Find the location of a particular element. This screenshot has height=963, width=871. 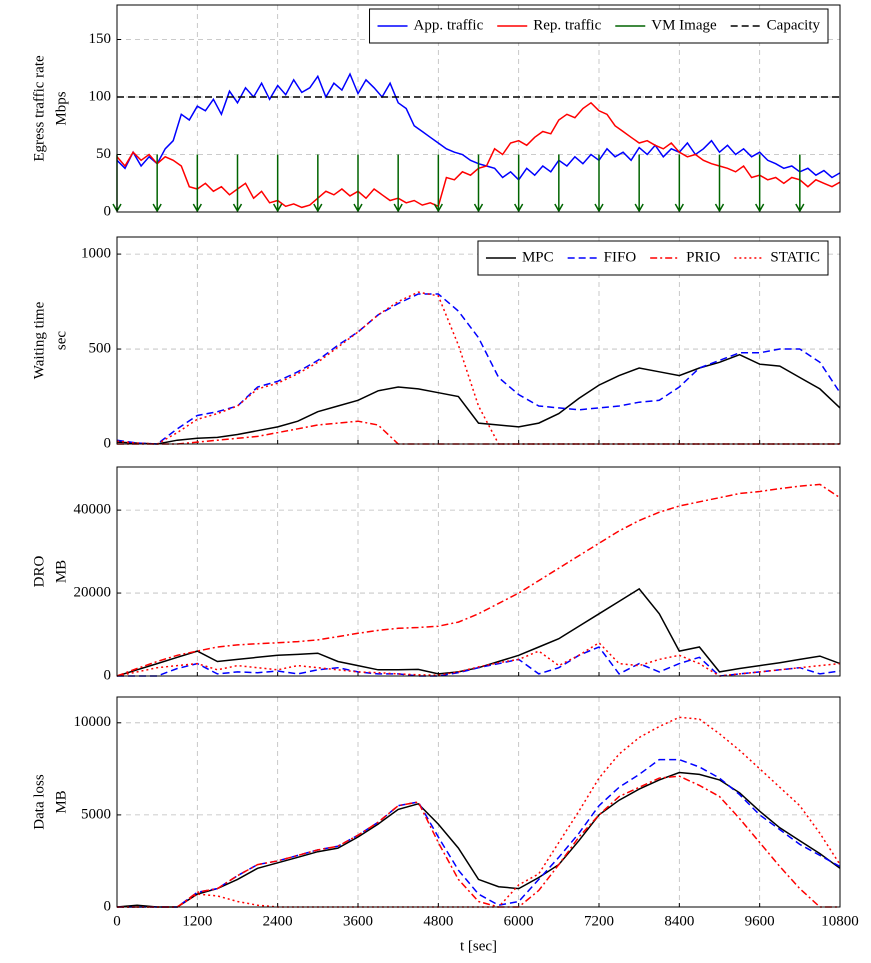

y-axis-label: Waiting time is located at coordinates (39, 340).